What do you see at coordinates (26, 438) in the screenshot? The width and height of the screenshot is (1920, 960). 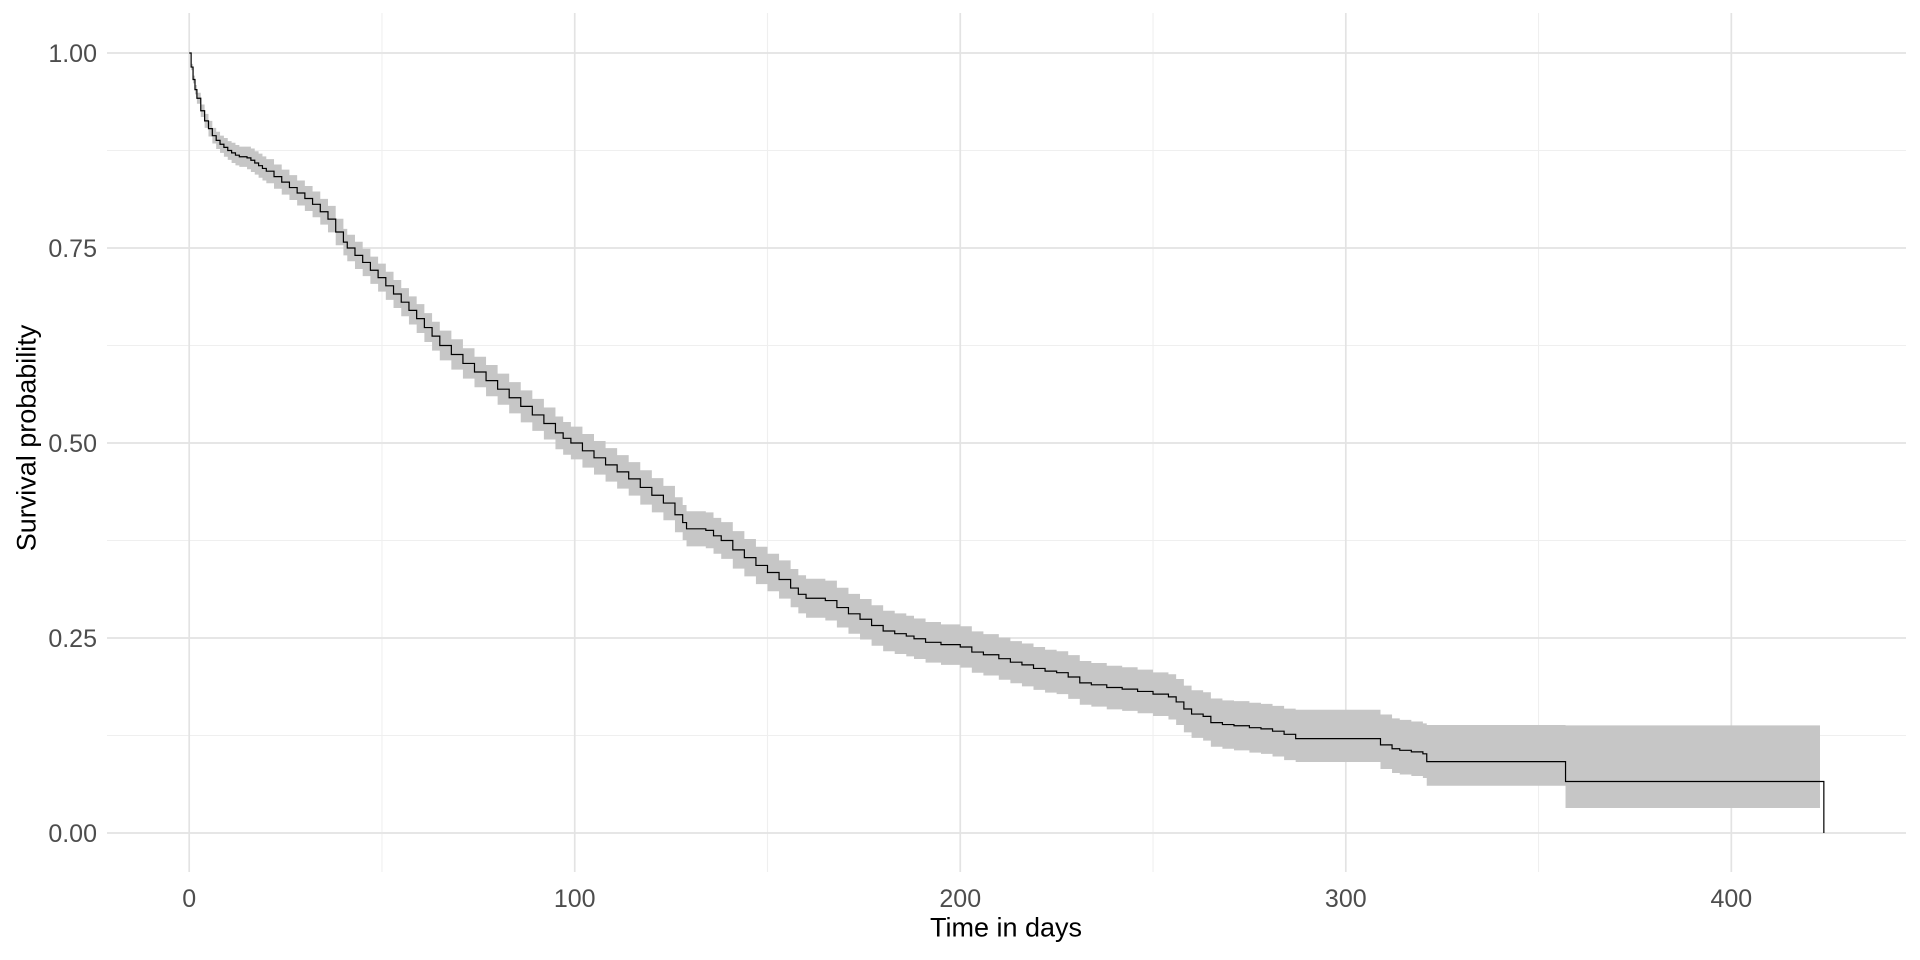 I see `y-axis-title: Survival probability` at bounding box center [26, 438].